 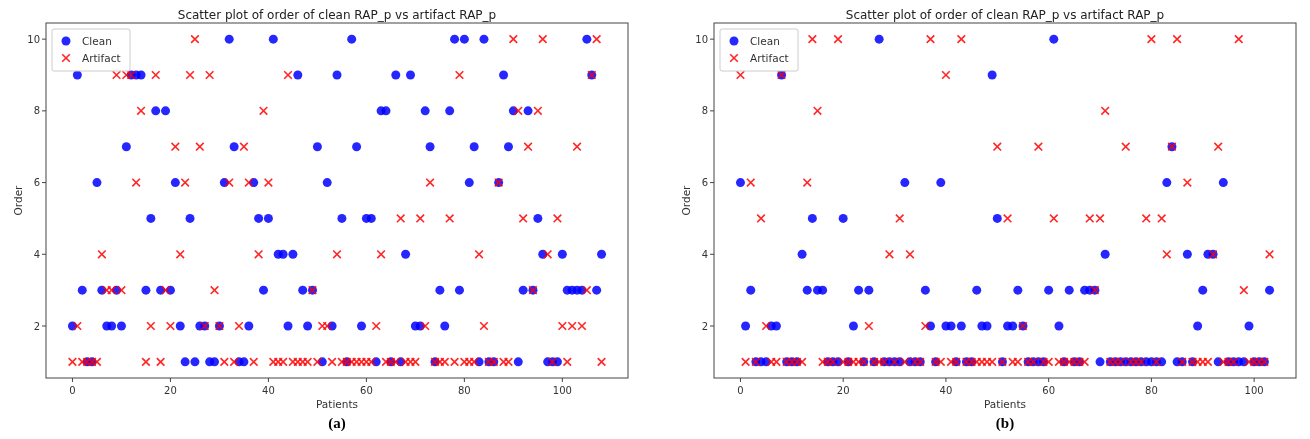 I want to click on text: (b), so click(x=1005, y=423).